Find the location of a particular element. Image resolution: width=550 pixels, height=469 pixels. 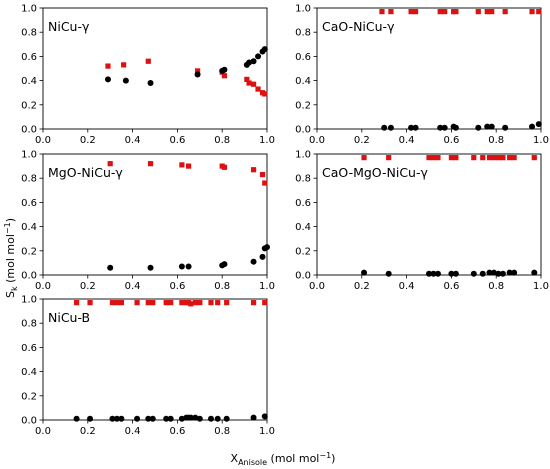

x-axis-title-sub: Anisole is located at coordinates (252, 462).